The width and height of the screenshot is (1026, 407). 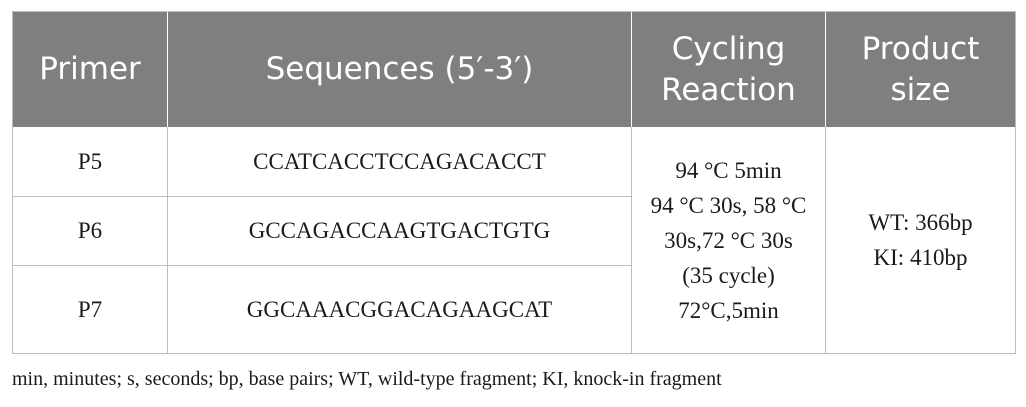 What do you see at coordinates (920, 222) in the screenshot?
I see `product-line: WT: 366bp` at bounding box center [920, 222].